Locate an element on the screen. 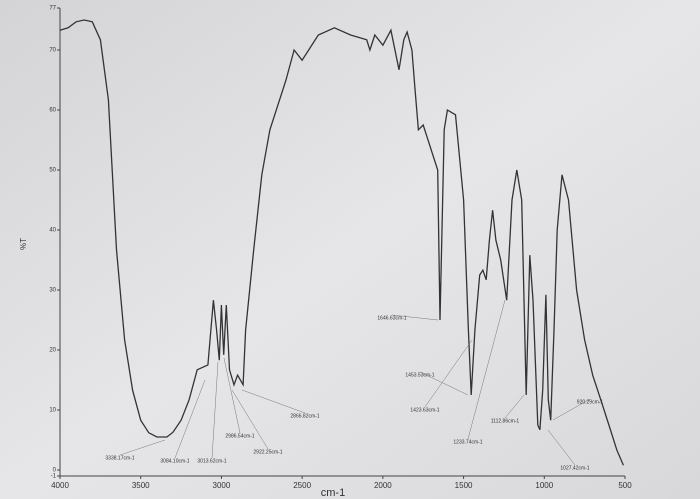 The image size is (700, 499). x-tick-label: 4000 is located at coordinates (60, 485).